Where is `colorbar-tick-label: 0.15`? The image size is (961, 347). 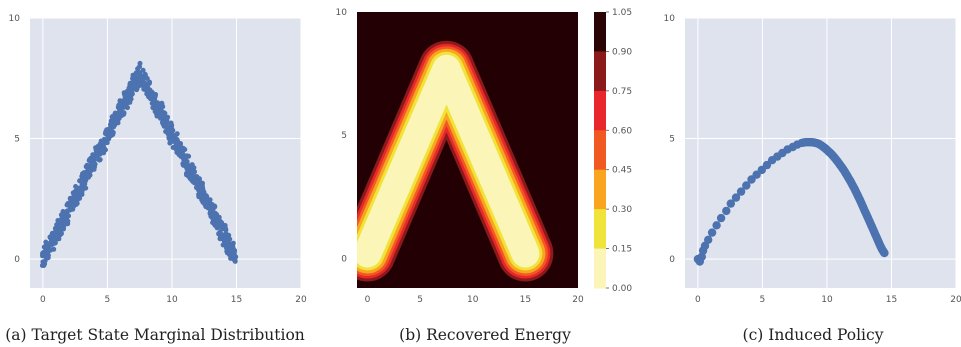
colorbar-tick-label: 0.15 is located at coordinates (622, 250).